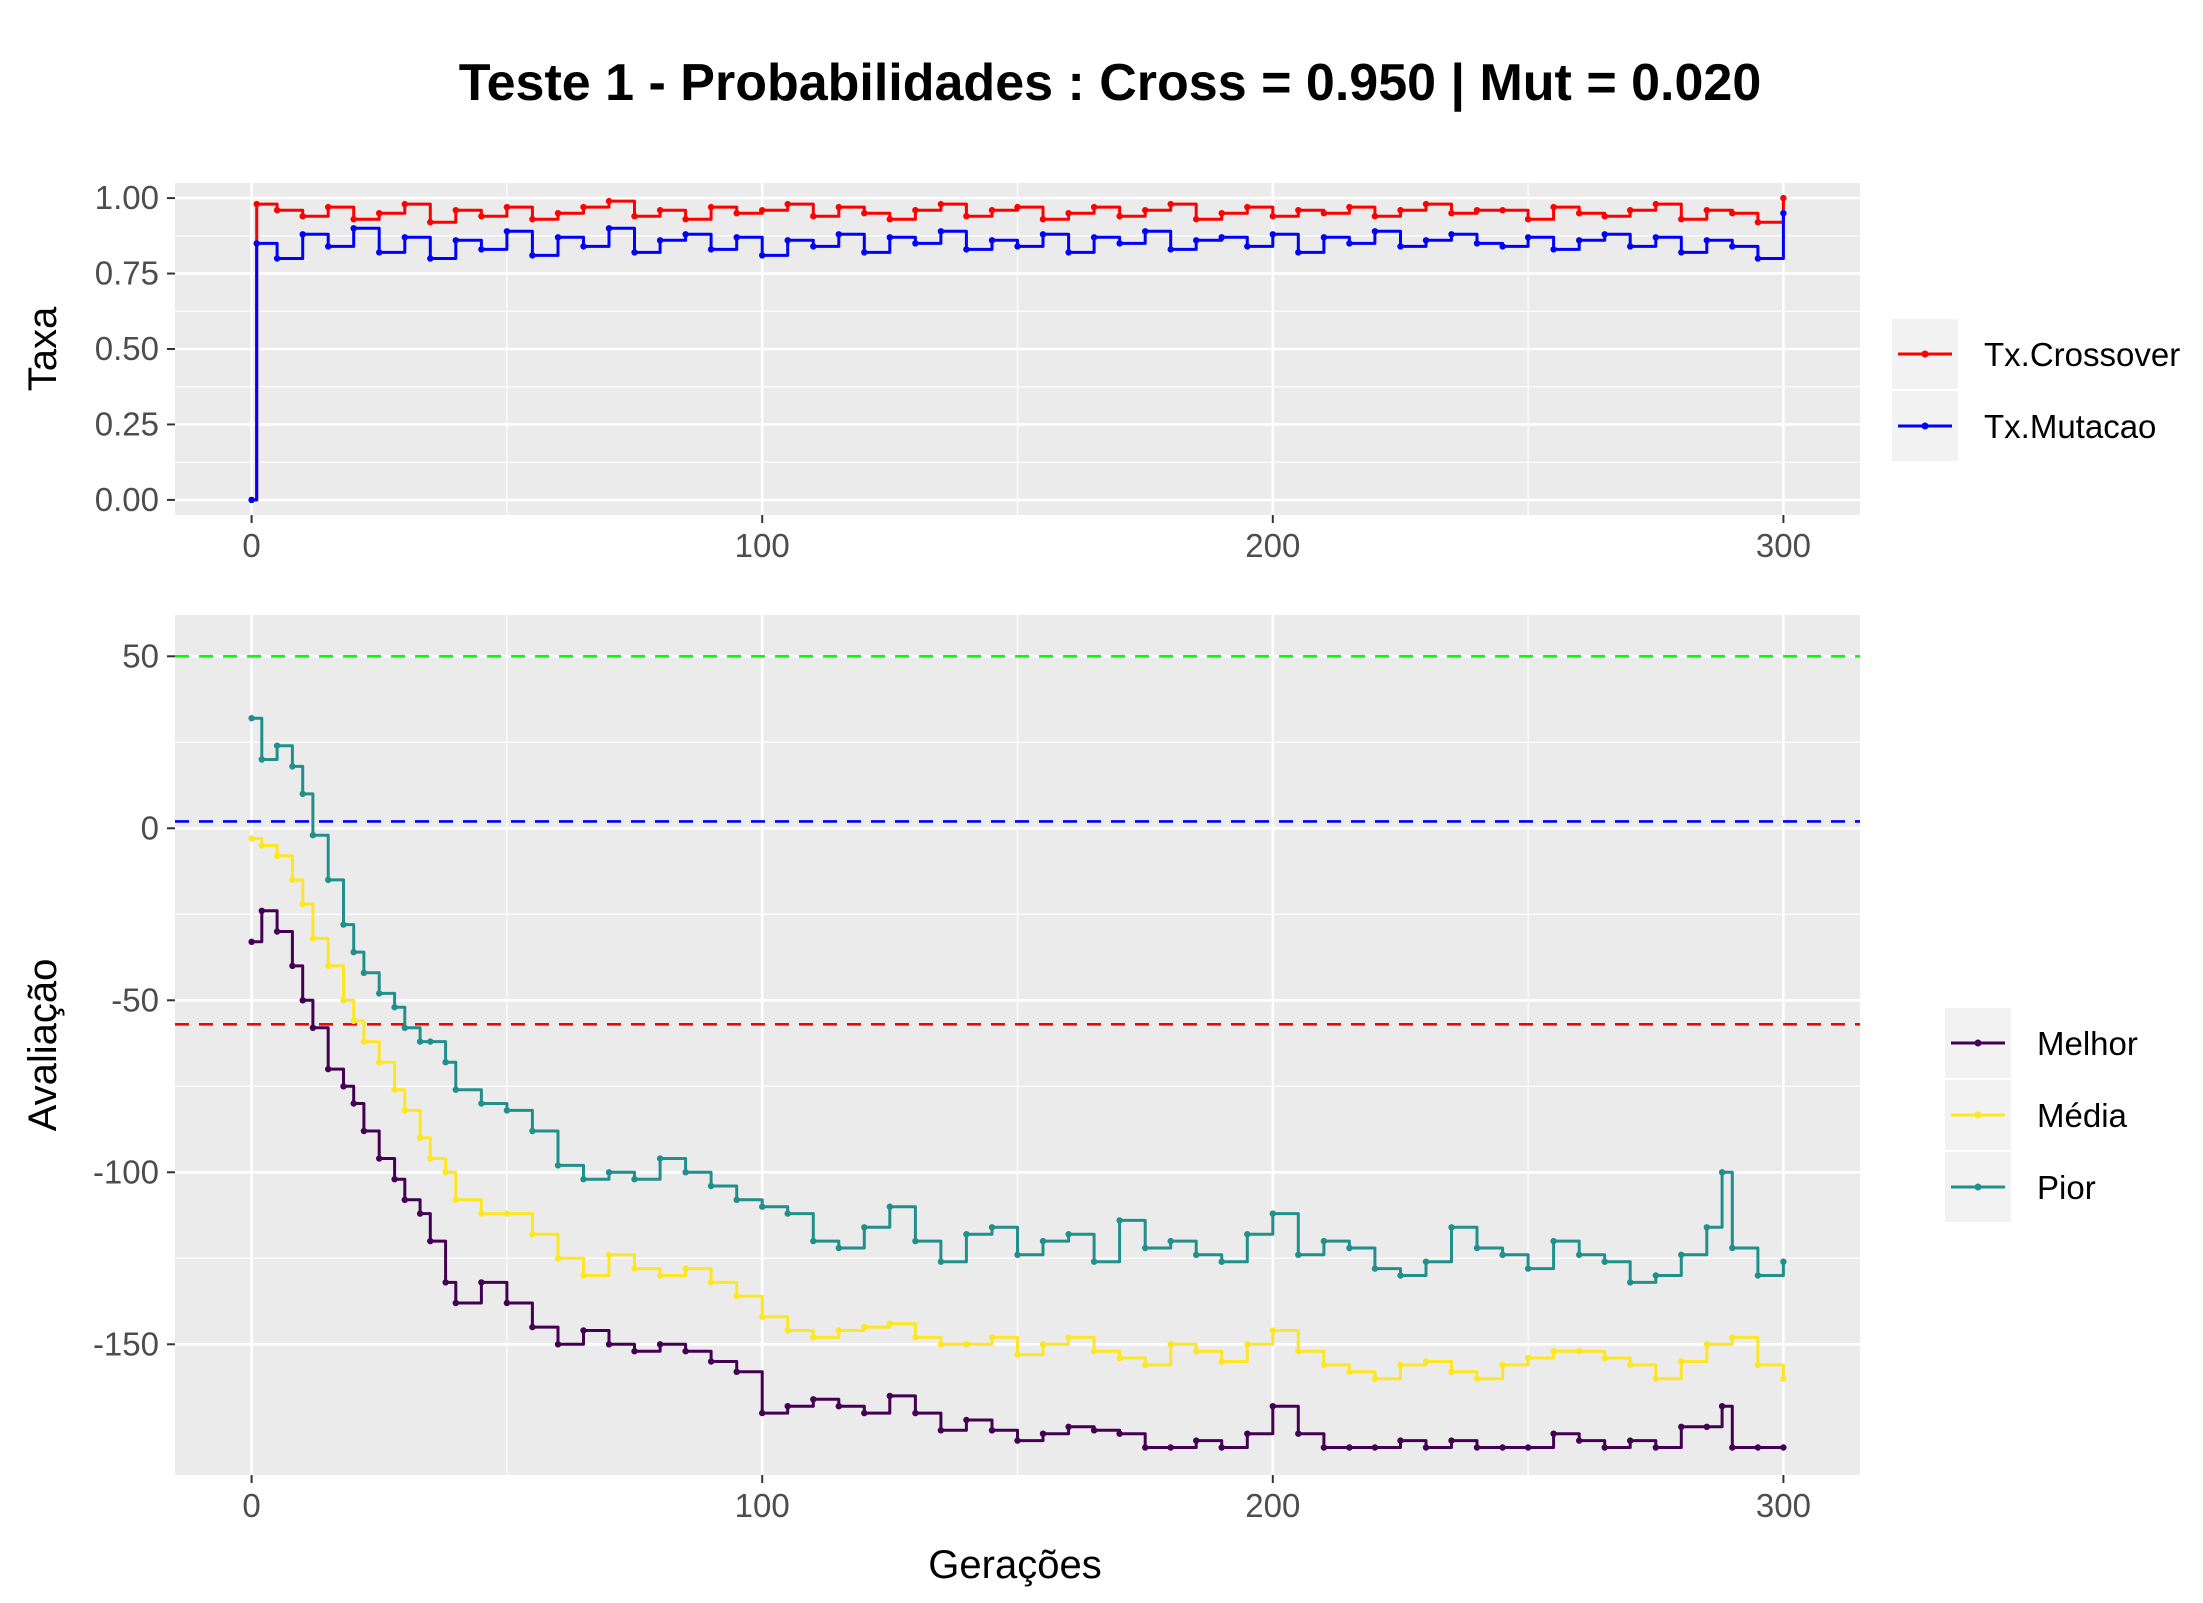 The width and height of the screenshot is (2203, 1603). What do you see at coordinates (2082, 1115) in the screenshot?
I see `legend-label: Média` at bounding box center [2082, 1115].